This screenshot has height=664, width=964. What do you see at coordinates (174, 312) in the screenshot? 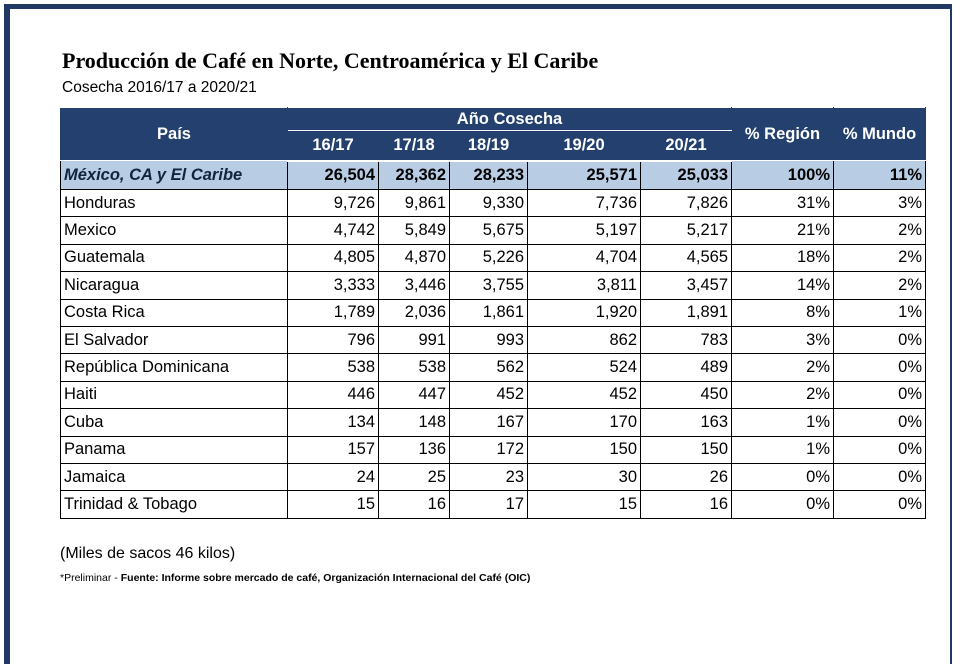
I see `cell: Costa Rica` at bounding box center [174, 312].